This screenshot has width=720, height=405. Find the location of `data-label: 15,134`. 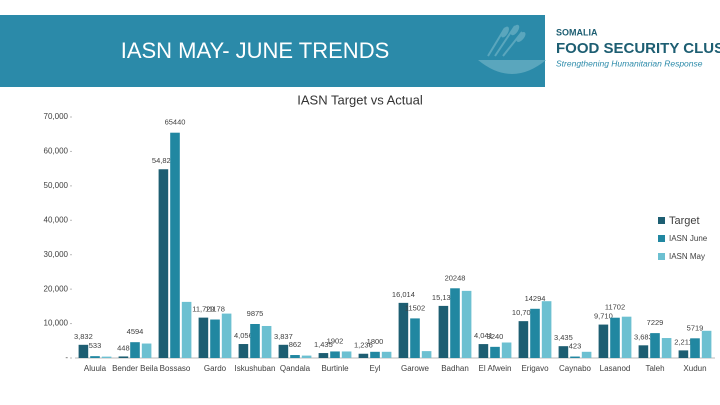

data-label: 15,134 is located at coordinates (443, 297).